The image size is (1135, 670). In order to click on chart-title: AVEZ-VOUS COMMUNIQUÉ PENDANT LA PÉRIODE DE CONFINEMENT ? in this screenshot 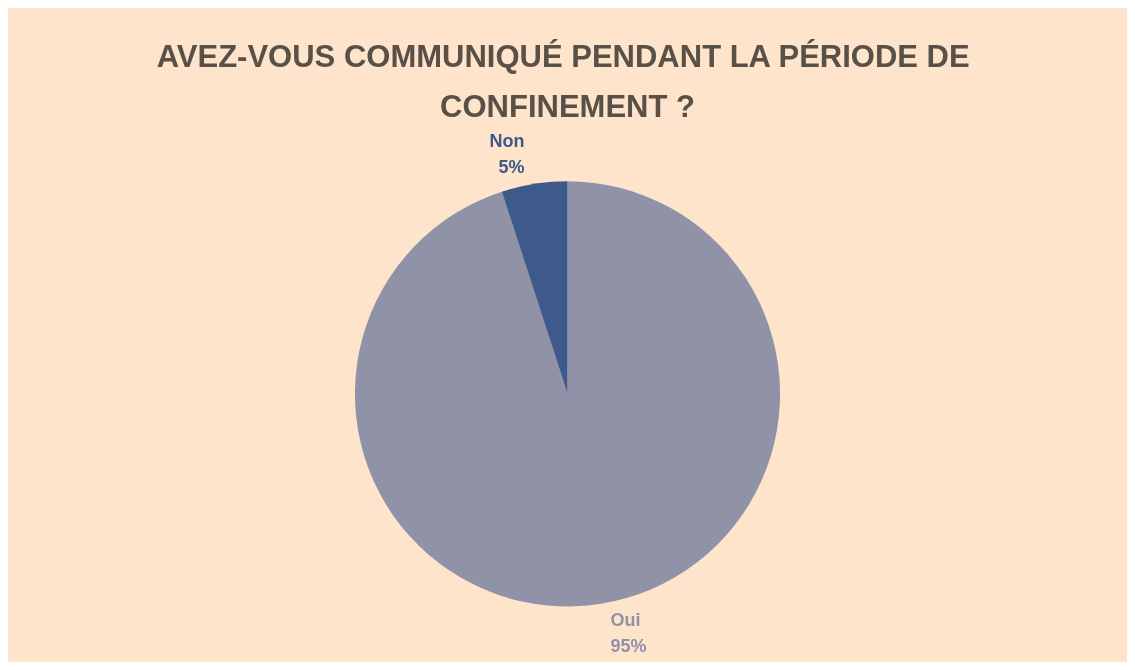, I will do `click(567, 81)`.